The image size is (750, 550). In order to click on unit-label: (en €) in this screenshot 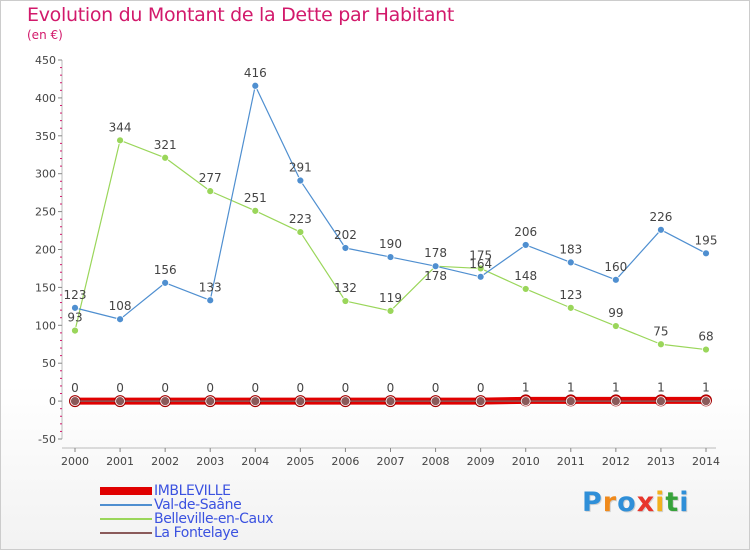, I will do `click(45, 35)`.